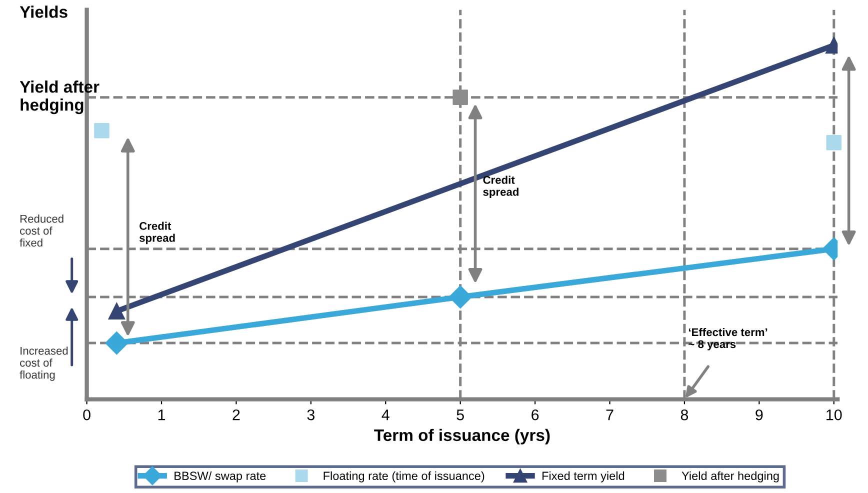 Image resolution: width=868 pixels, height=493 pixels. What do you see at coordinates (44, 12) in the screenshot?
I see `y-axis-title: Yields` at bounding box center [44, 12].